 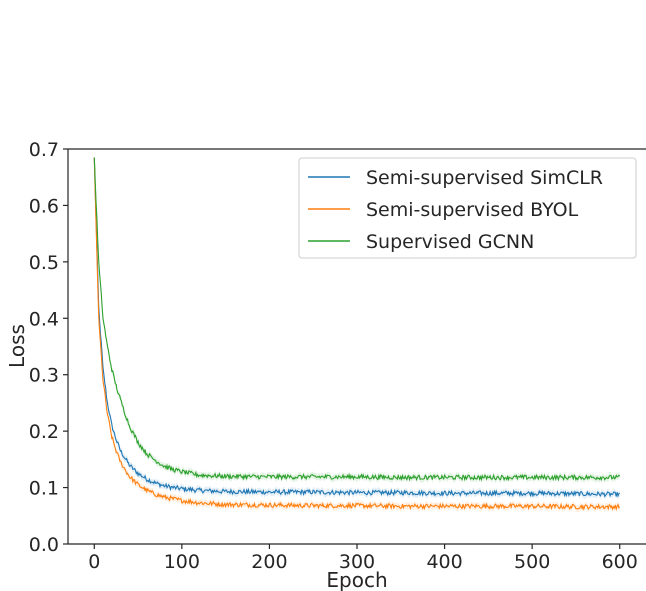 I want to click on y-tick-label: 0.1, so click(x=44, y=489).